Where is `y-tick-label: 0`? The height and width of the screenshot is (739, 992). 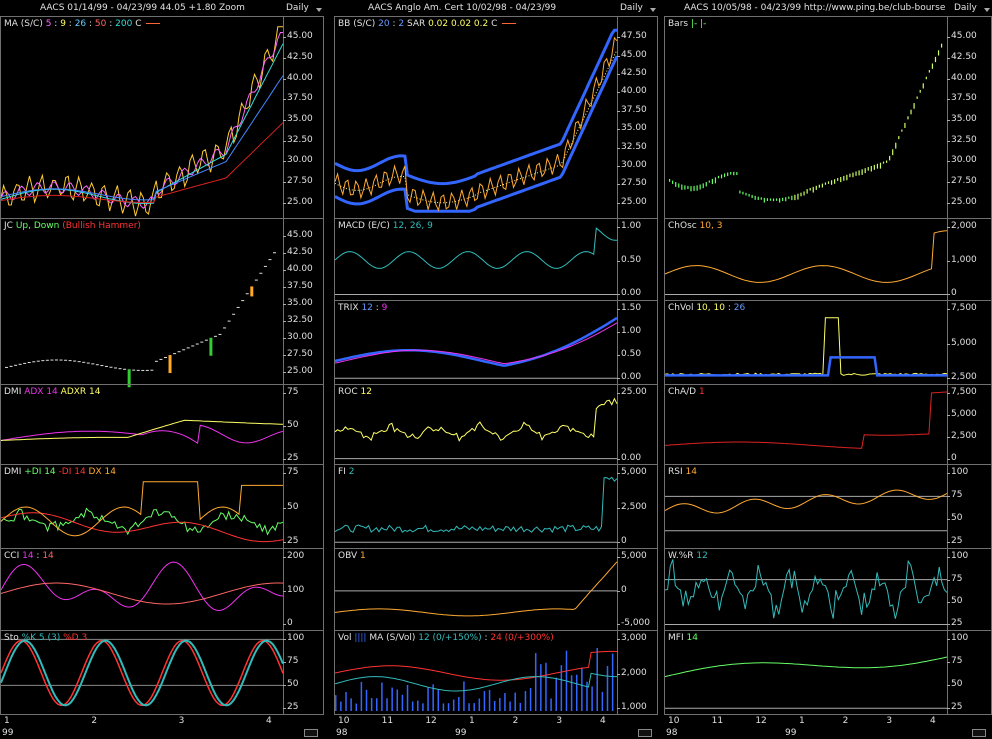
y-tick-label: 0 is located at coordinates (954, 293).